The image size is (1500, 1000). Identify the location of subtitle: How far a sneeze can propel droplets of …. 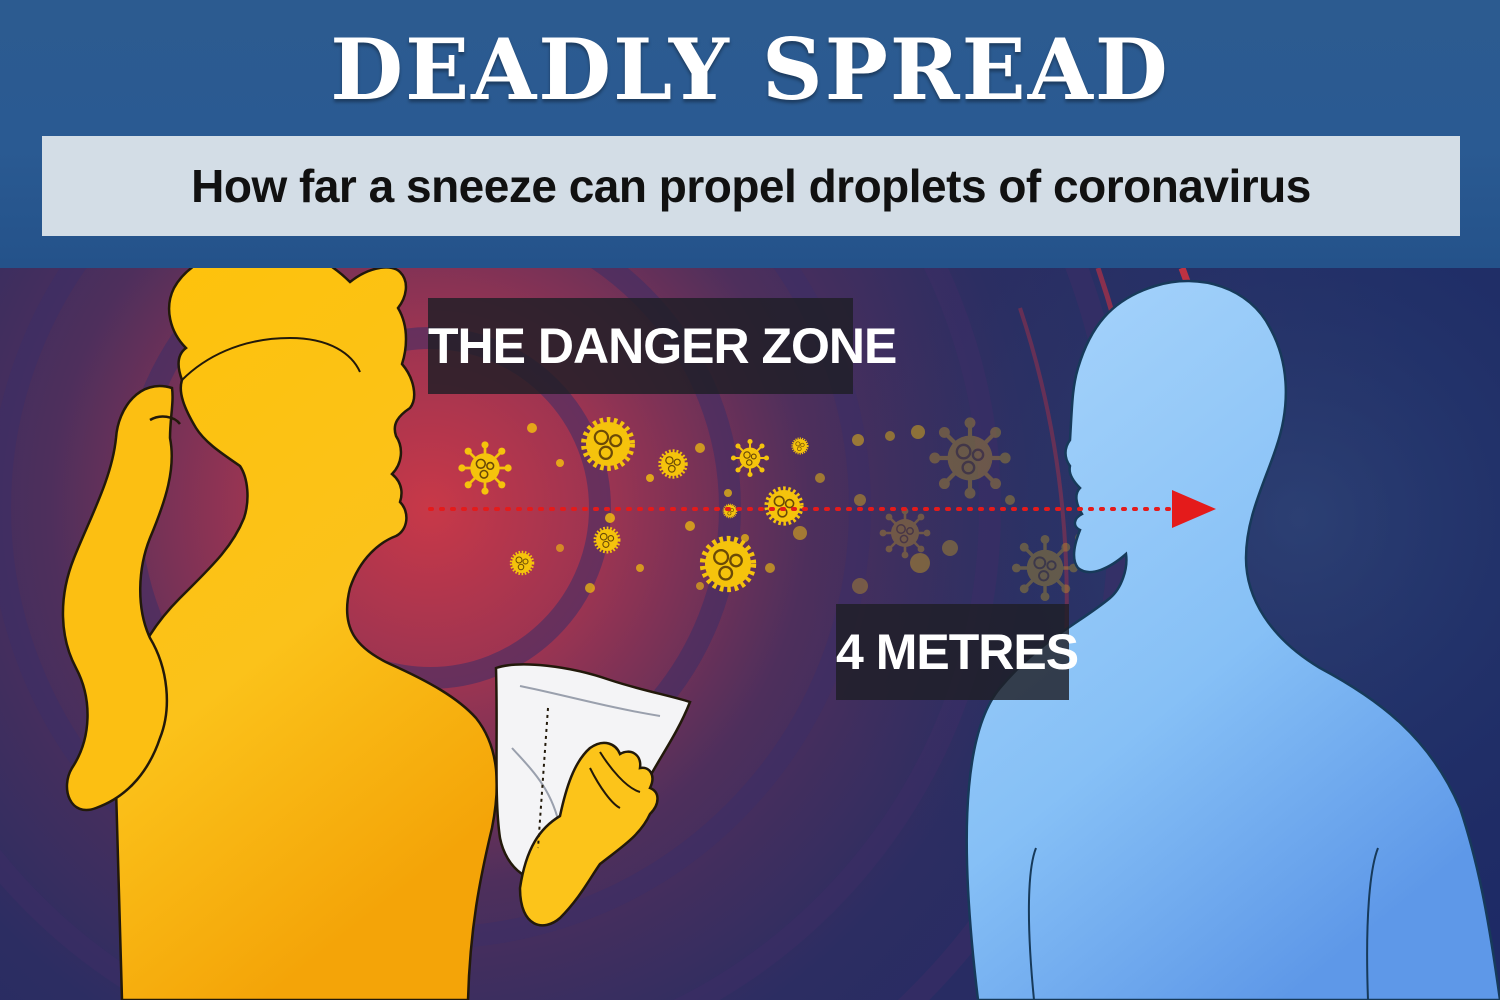
(751, 186).